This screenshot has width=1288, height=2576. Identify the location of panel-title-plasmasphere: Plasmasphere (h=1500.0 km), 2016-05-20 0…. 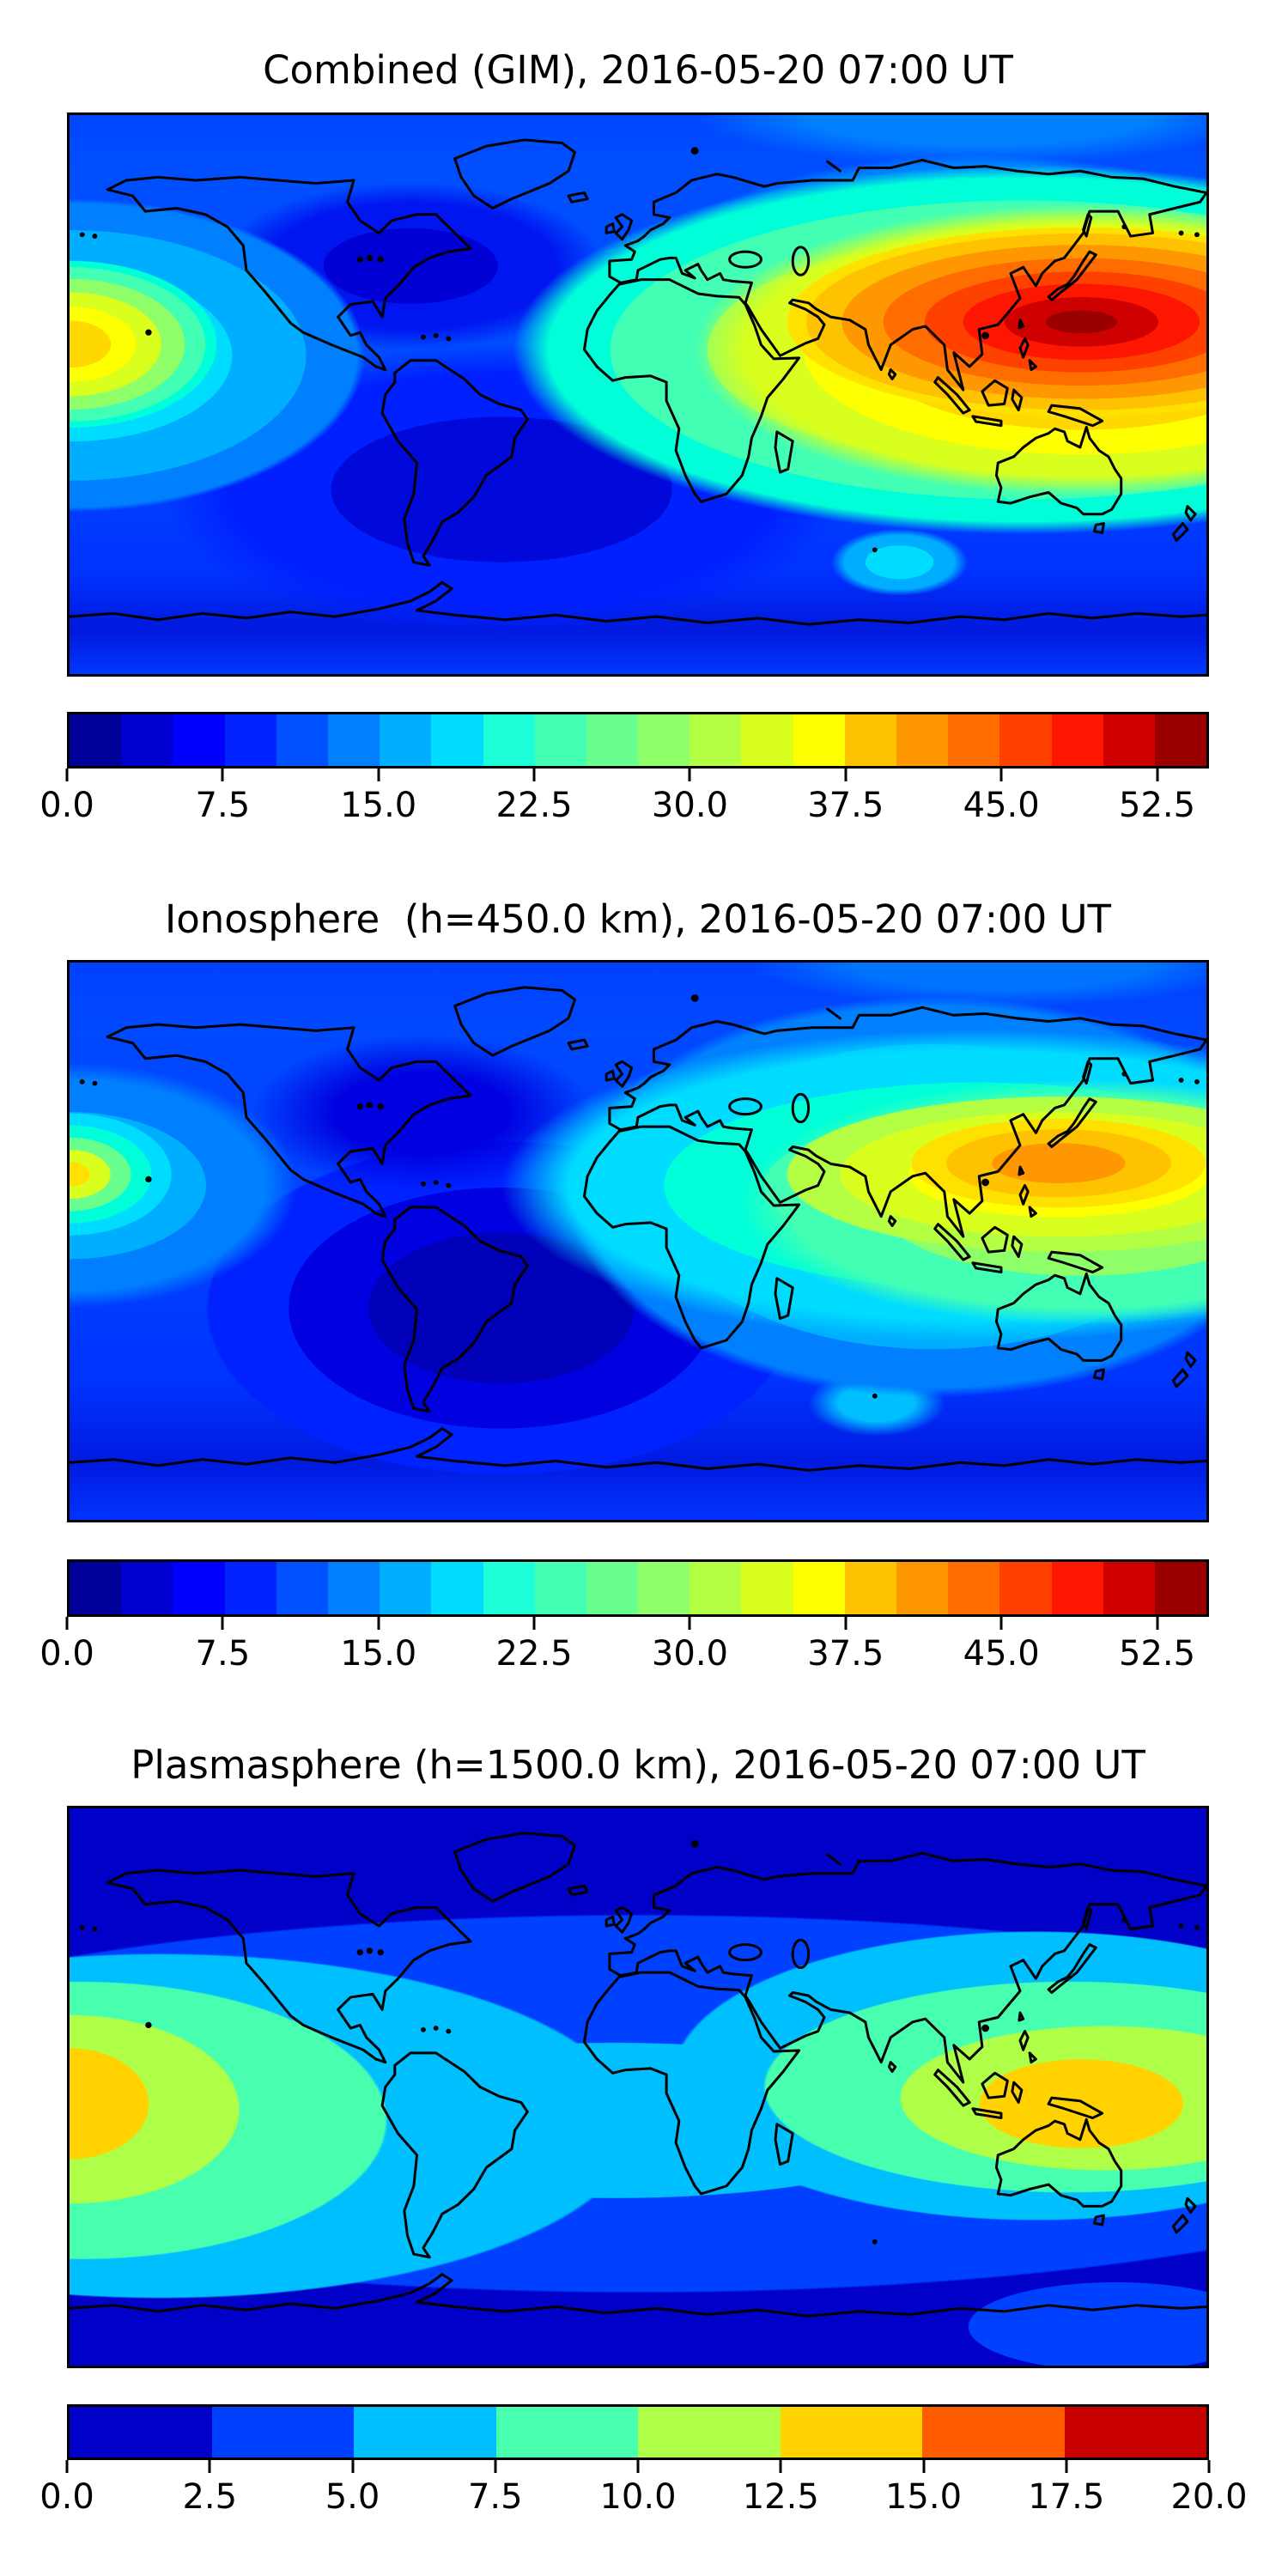
(638, 1765).